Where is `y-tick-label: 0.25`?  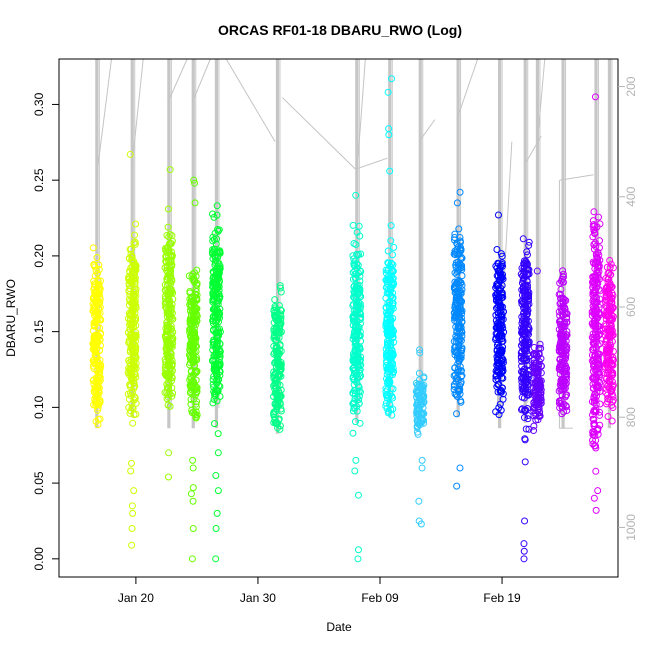 y-tick-label: 0.25 is located at coordinates (39, 180).